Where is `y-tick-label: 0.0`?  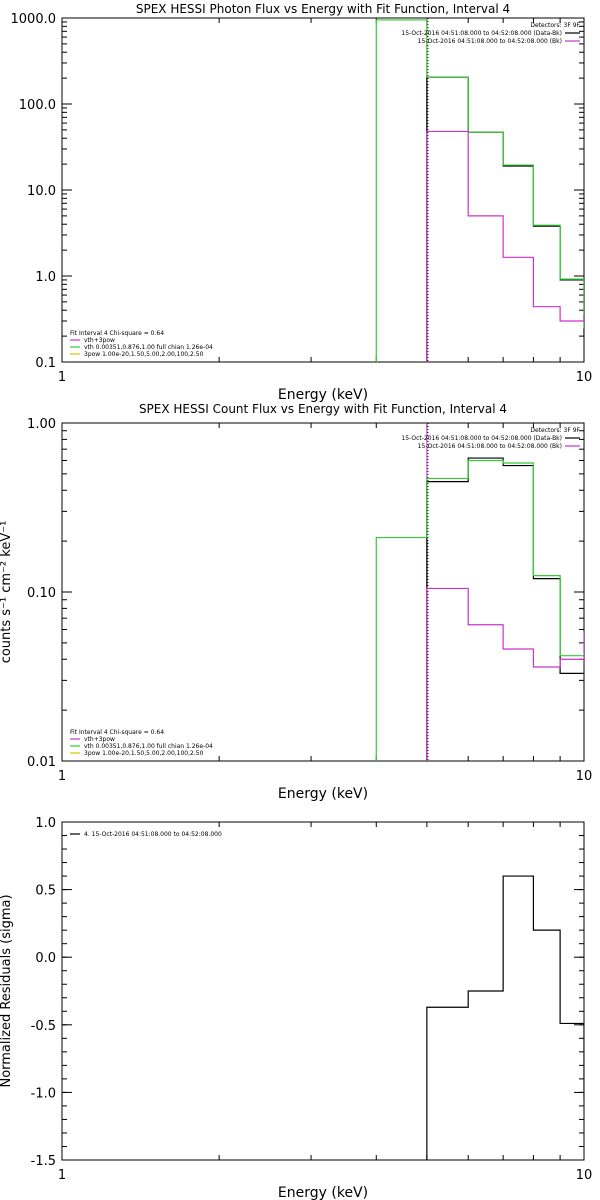 y-tick-label: 0.0 is located at coordinates (45, 958).